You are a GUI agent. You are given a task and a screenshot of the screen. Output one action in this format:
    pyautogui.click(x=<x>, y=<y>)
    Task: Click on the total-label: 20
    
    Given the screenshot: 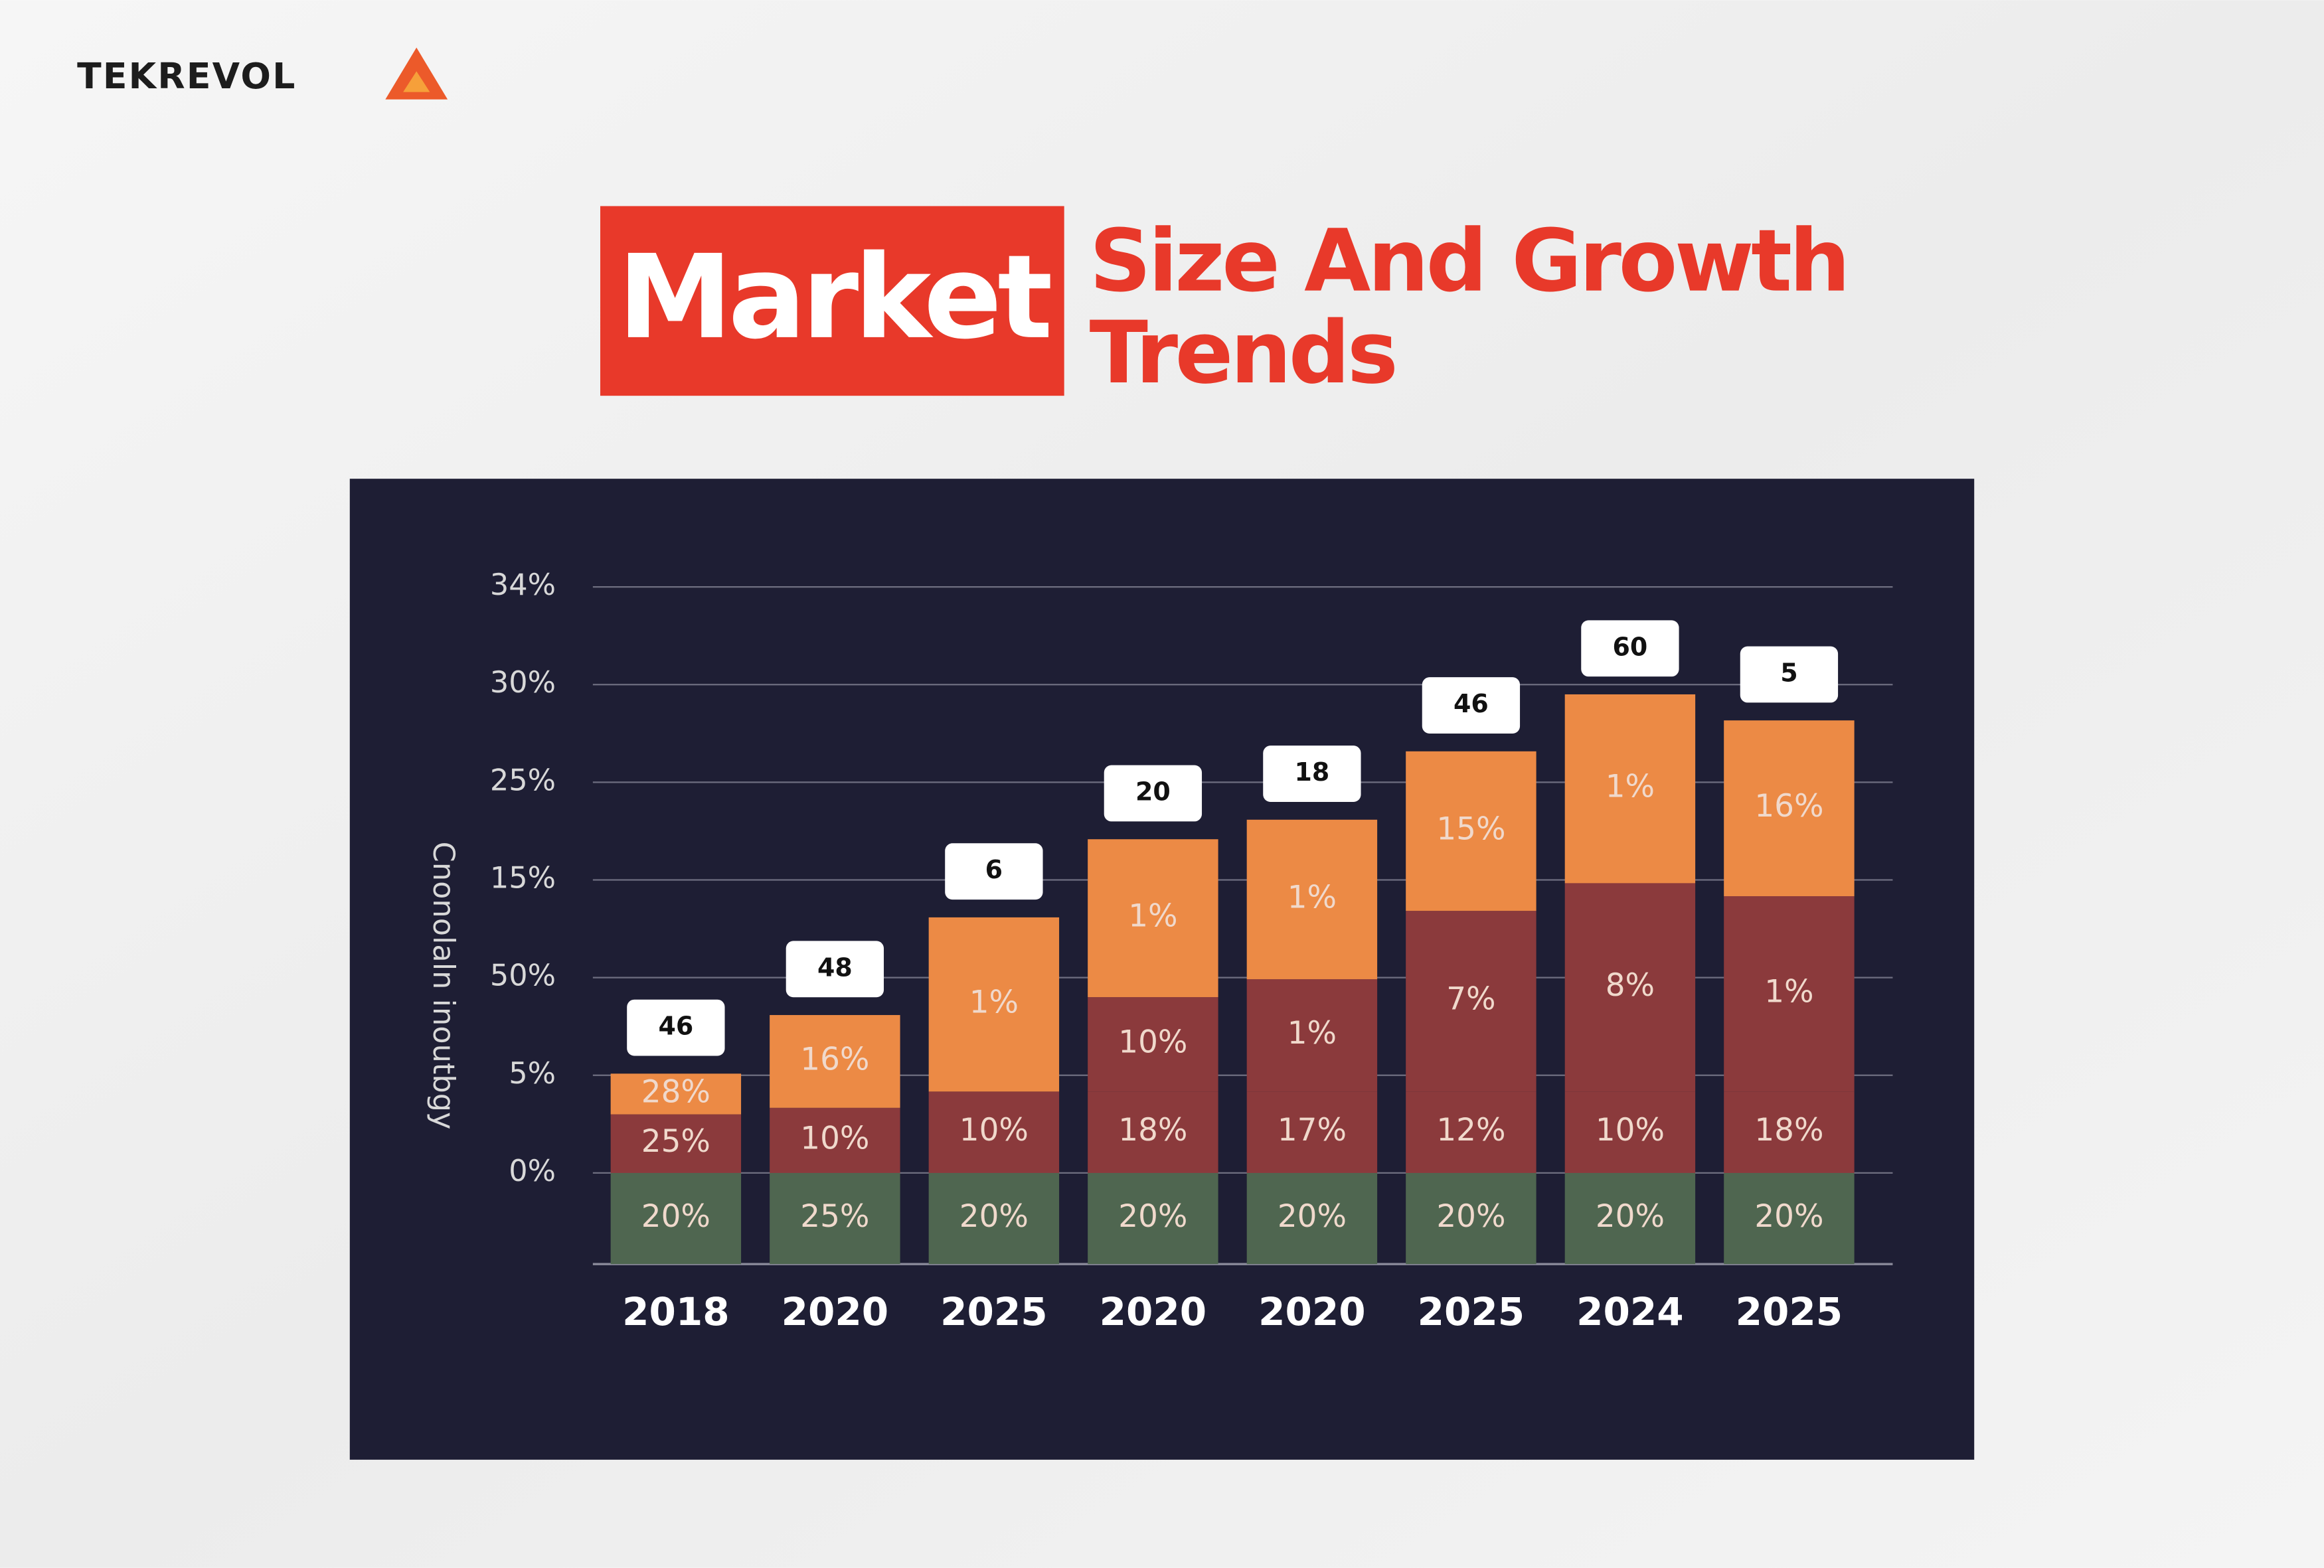 What is the action you would take?
    pyautogui.click(x=1153, y=792)
    